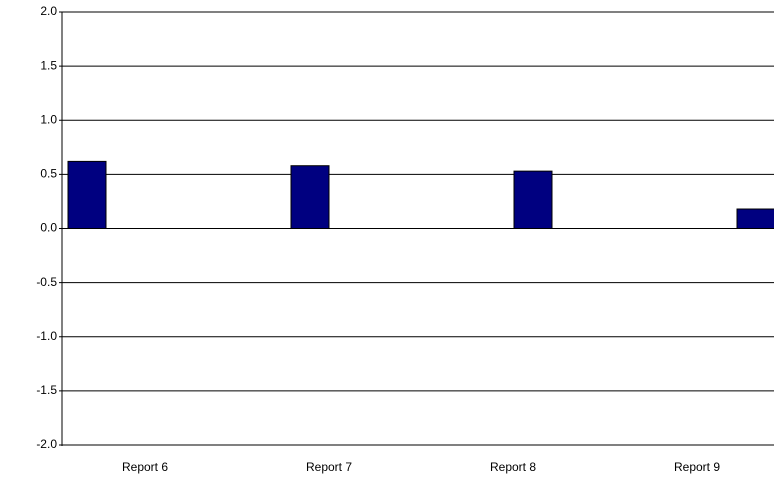  What do you see at coordinates (48, 11) in the screenshot?
I see `y-tick-label: 2.0` at bounding box center [48, 11].